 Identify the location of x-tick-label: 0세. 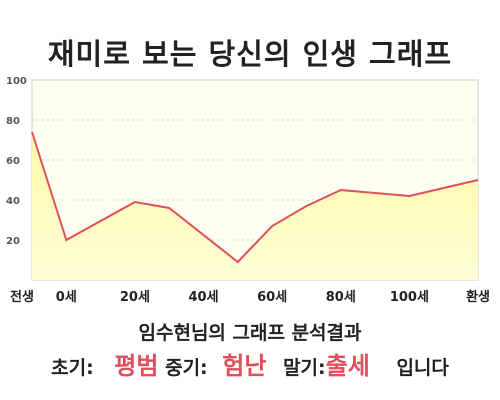
(66, 297).